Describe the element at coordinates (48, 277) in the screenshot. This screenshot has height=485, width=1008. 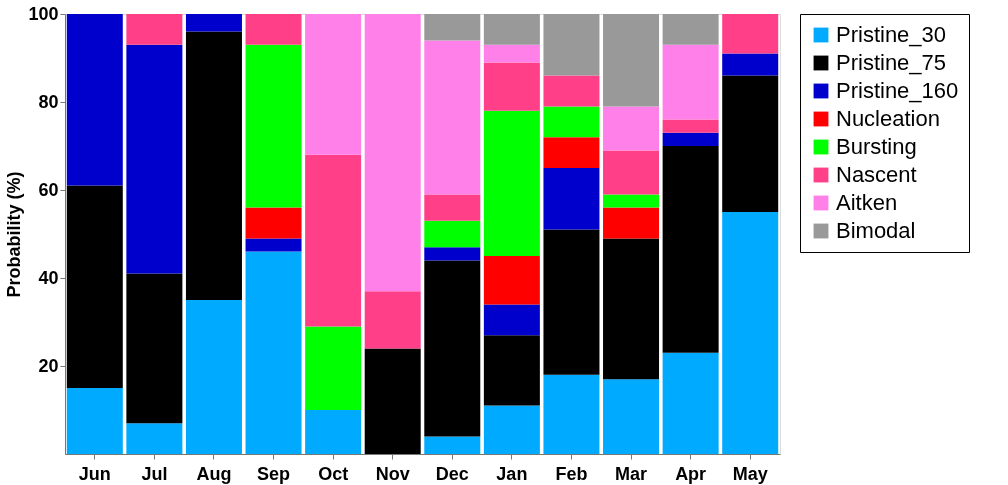
I see `y-tick-label: 40` at that location.